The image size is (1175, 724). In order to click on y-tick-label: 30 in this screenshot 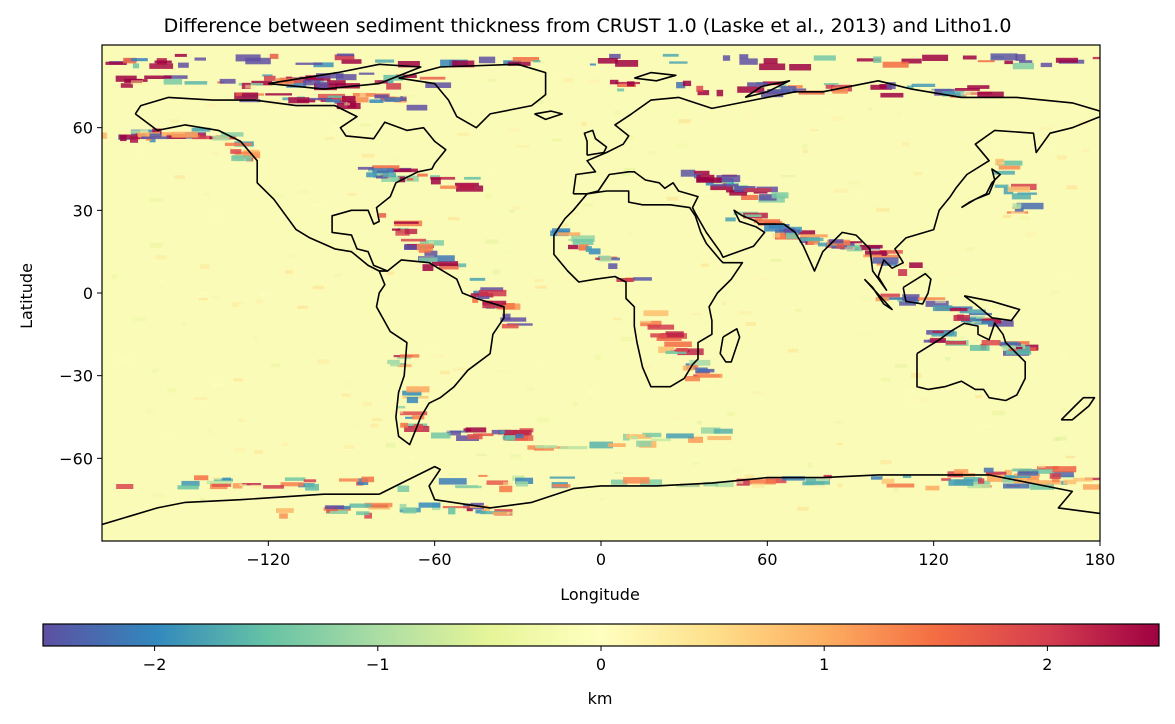, I will do `click(83, 210)`.